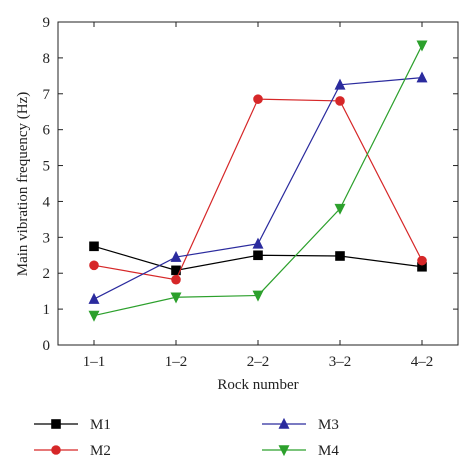 This screenshot has height=467, width=474. What do you see at coordinates (72, 451) in the screenshot?
I see `legend-item-m2: M2` at bounding box center [72, 451].